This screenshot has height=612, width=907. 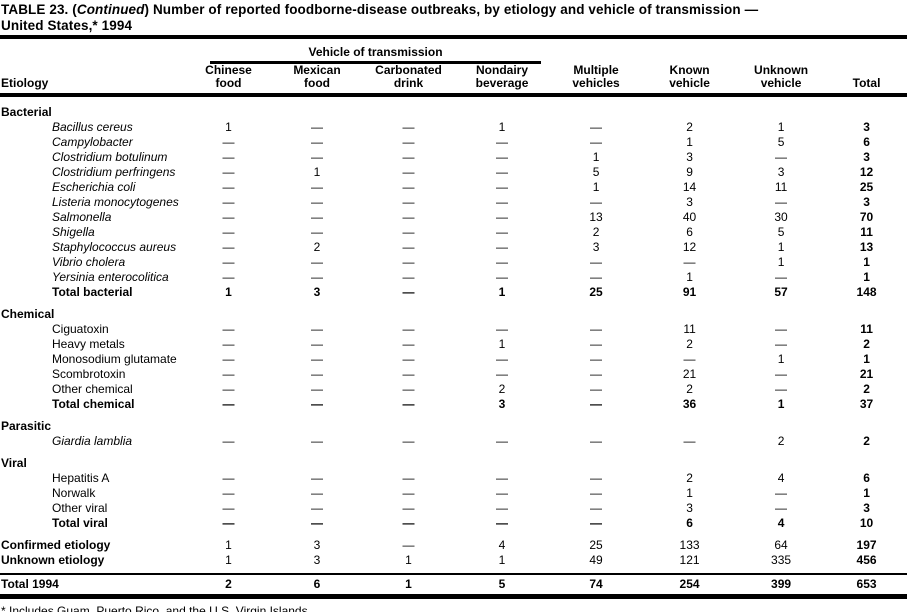 I want to click on etiology-label: Shigella, so click(x=73, y=232).